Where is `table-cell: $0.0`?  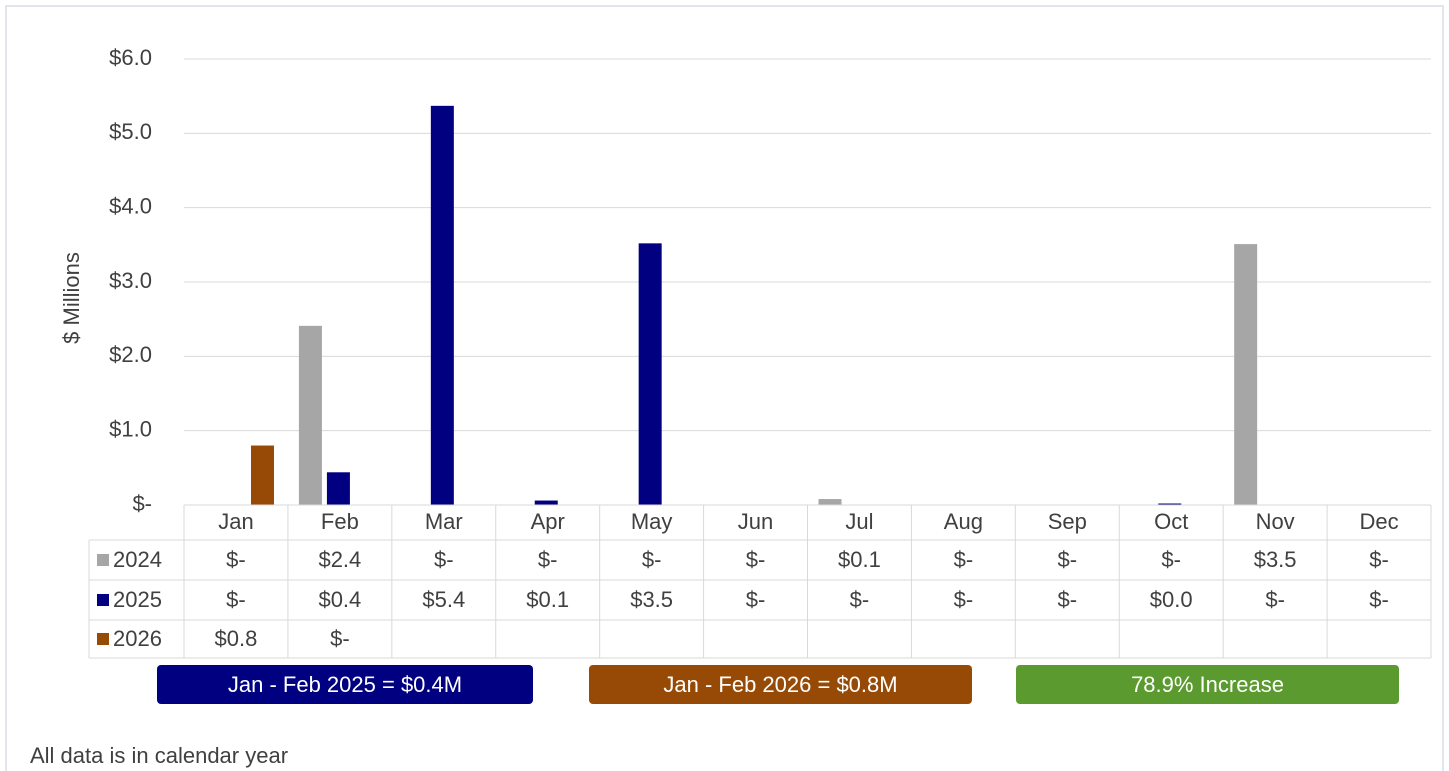 table-cell: $0.0 is located at coordinates (1171, 599).